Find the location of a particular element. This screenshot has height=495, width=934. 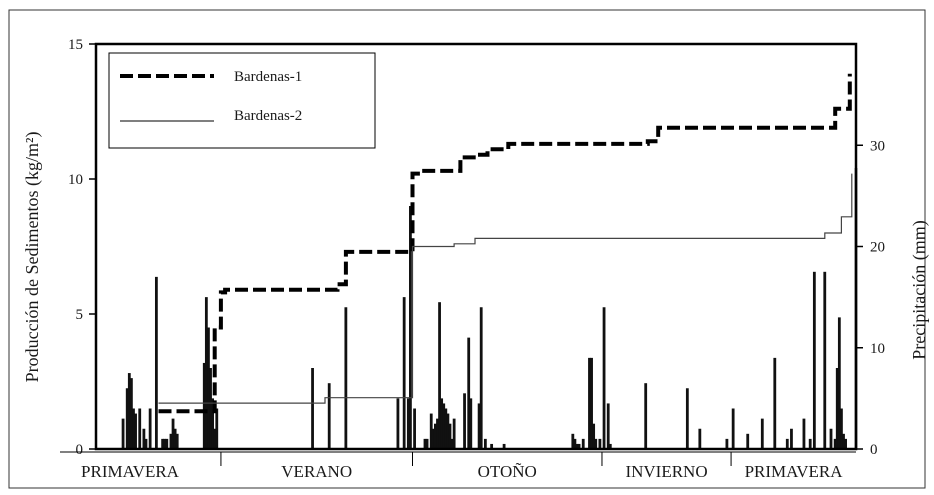

left-axis-label: Producción de Sedimentos (kg/m²) is located at coordinates (32, 257).